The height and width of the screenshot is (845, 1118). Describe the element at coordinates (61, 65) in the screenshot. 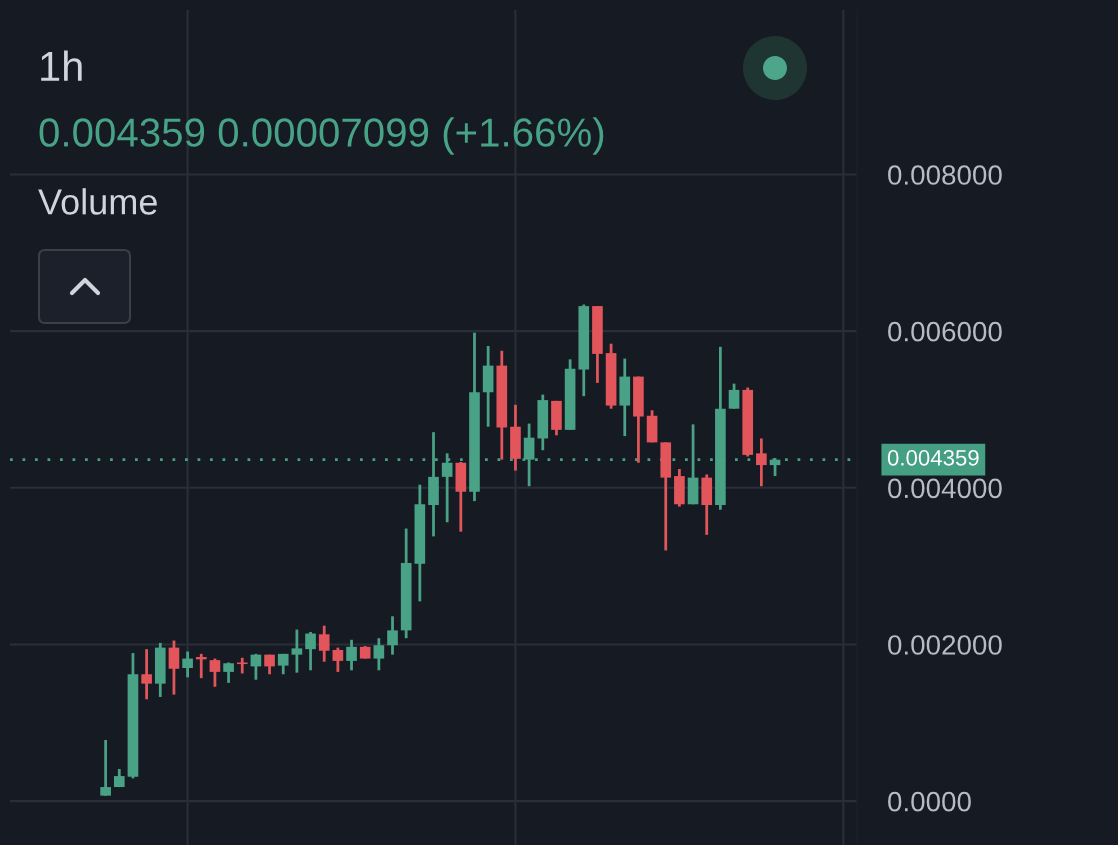

I see `text: 1h` at that location.